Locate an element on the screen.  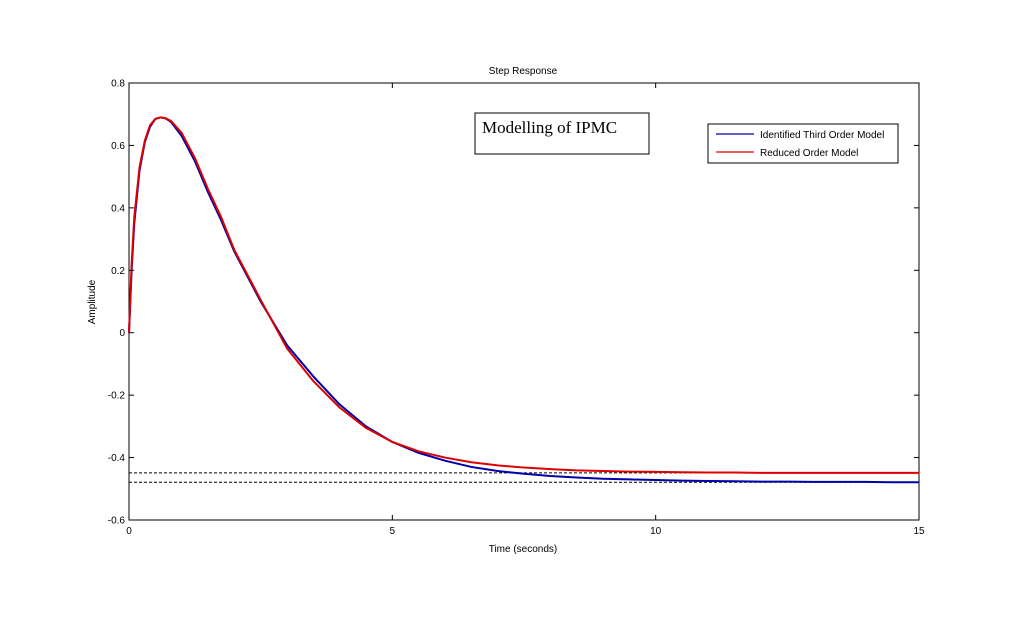
y-tick-label: 0 is located at coordinates (122, 333).